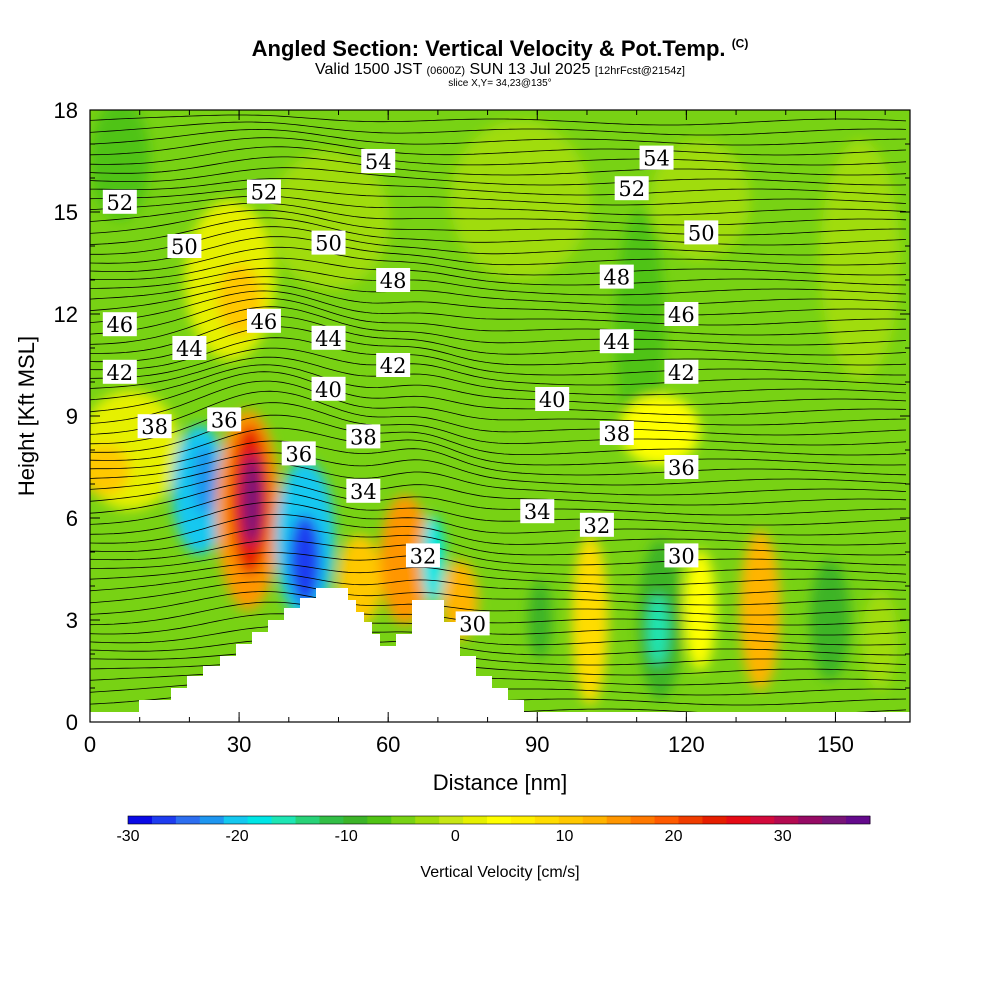 This screenshot has width=1000, height=1000. Describe the element at coordinates (656, 158) in the screenshot. I see `contour-label: 54` at that location.